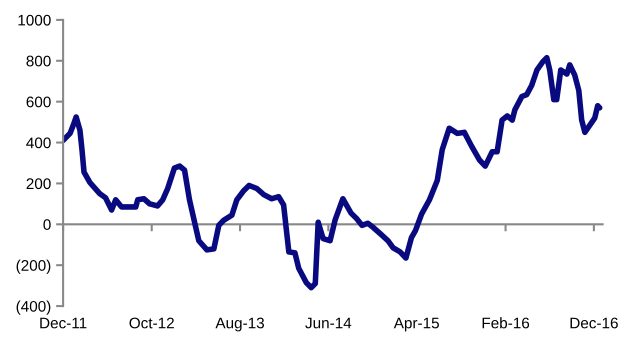 The width and height of the screenshot is (631, 349). Describe the element at coordinates (38, 61) in the screenshot. I see `y-tick-label: 800` at that location.